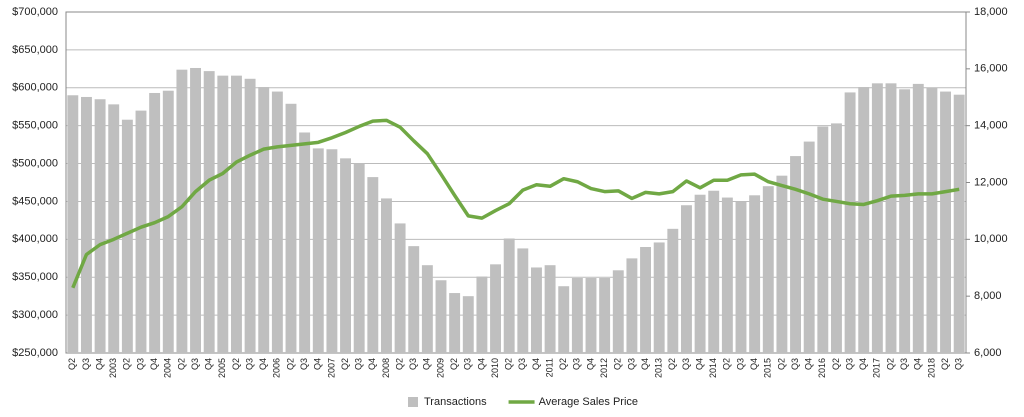 This screenshot has width=1024, height=417. What do you see at coordinates (604, 368) in the screenshot?
I see `x-tick-label: 2012` at bounding box center [604, 368].